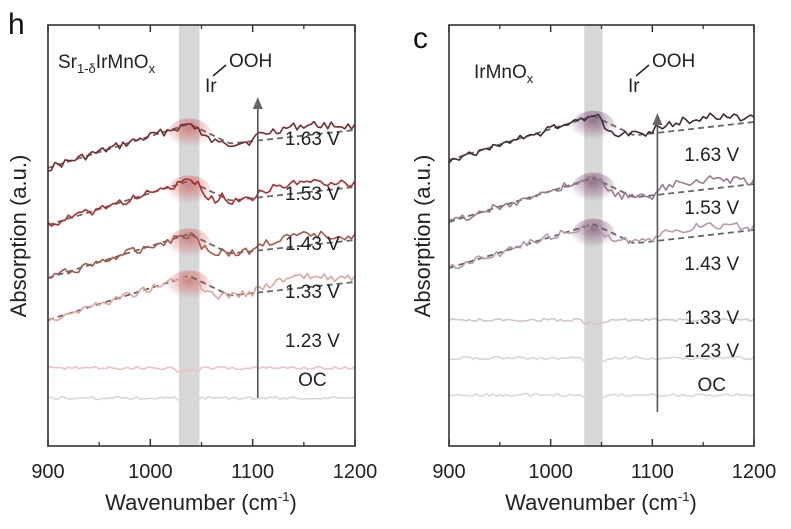 The height and width of the screenshot is (529, 791). I want to click on fit-curve-153V, so click(601, 200).